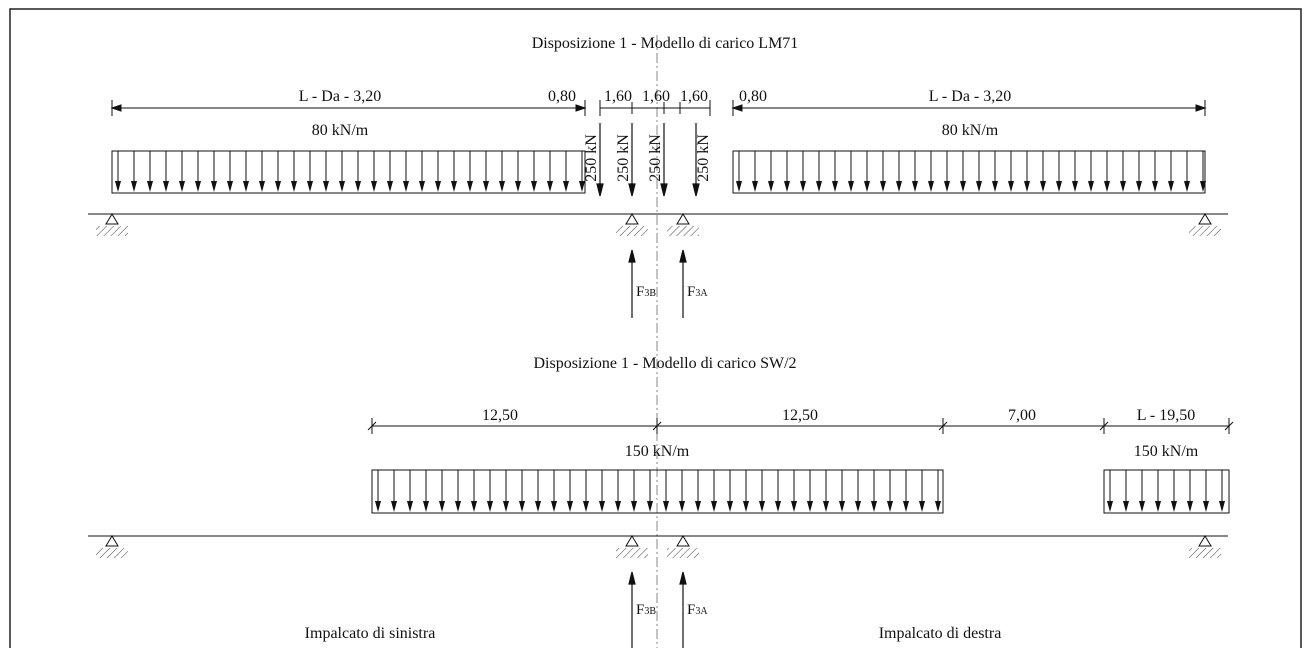 The height and width of the screenshot is (648, 1310). I want to click on sw2-distributed-load-main, so click(657, 491).